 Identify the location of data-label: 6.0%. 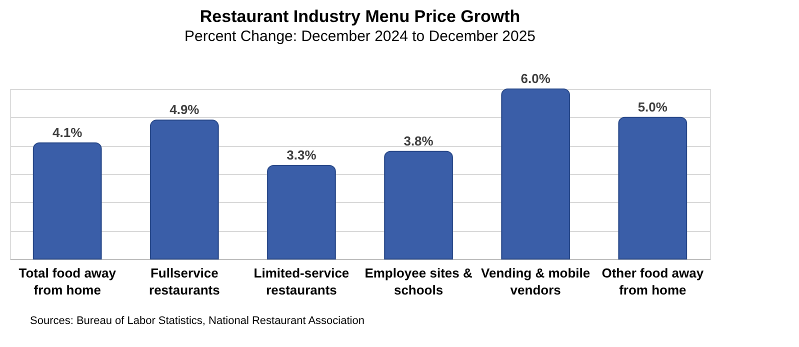
(535, 78).